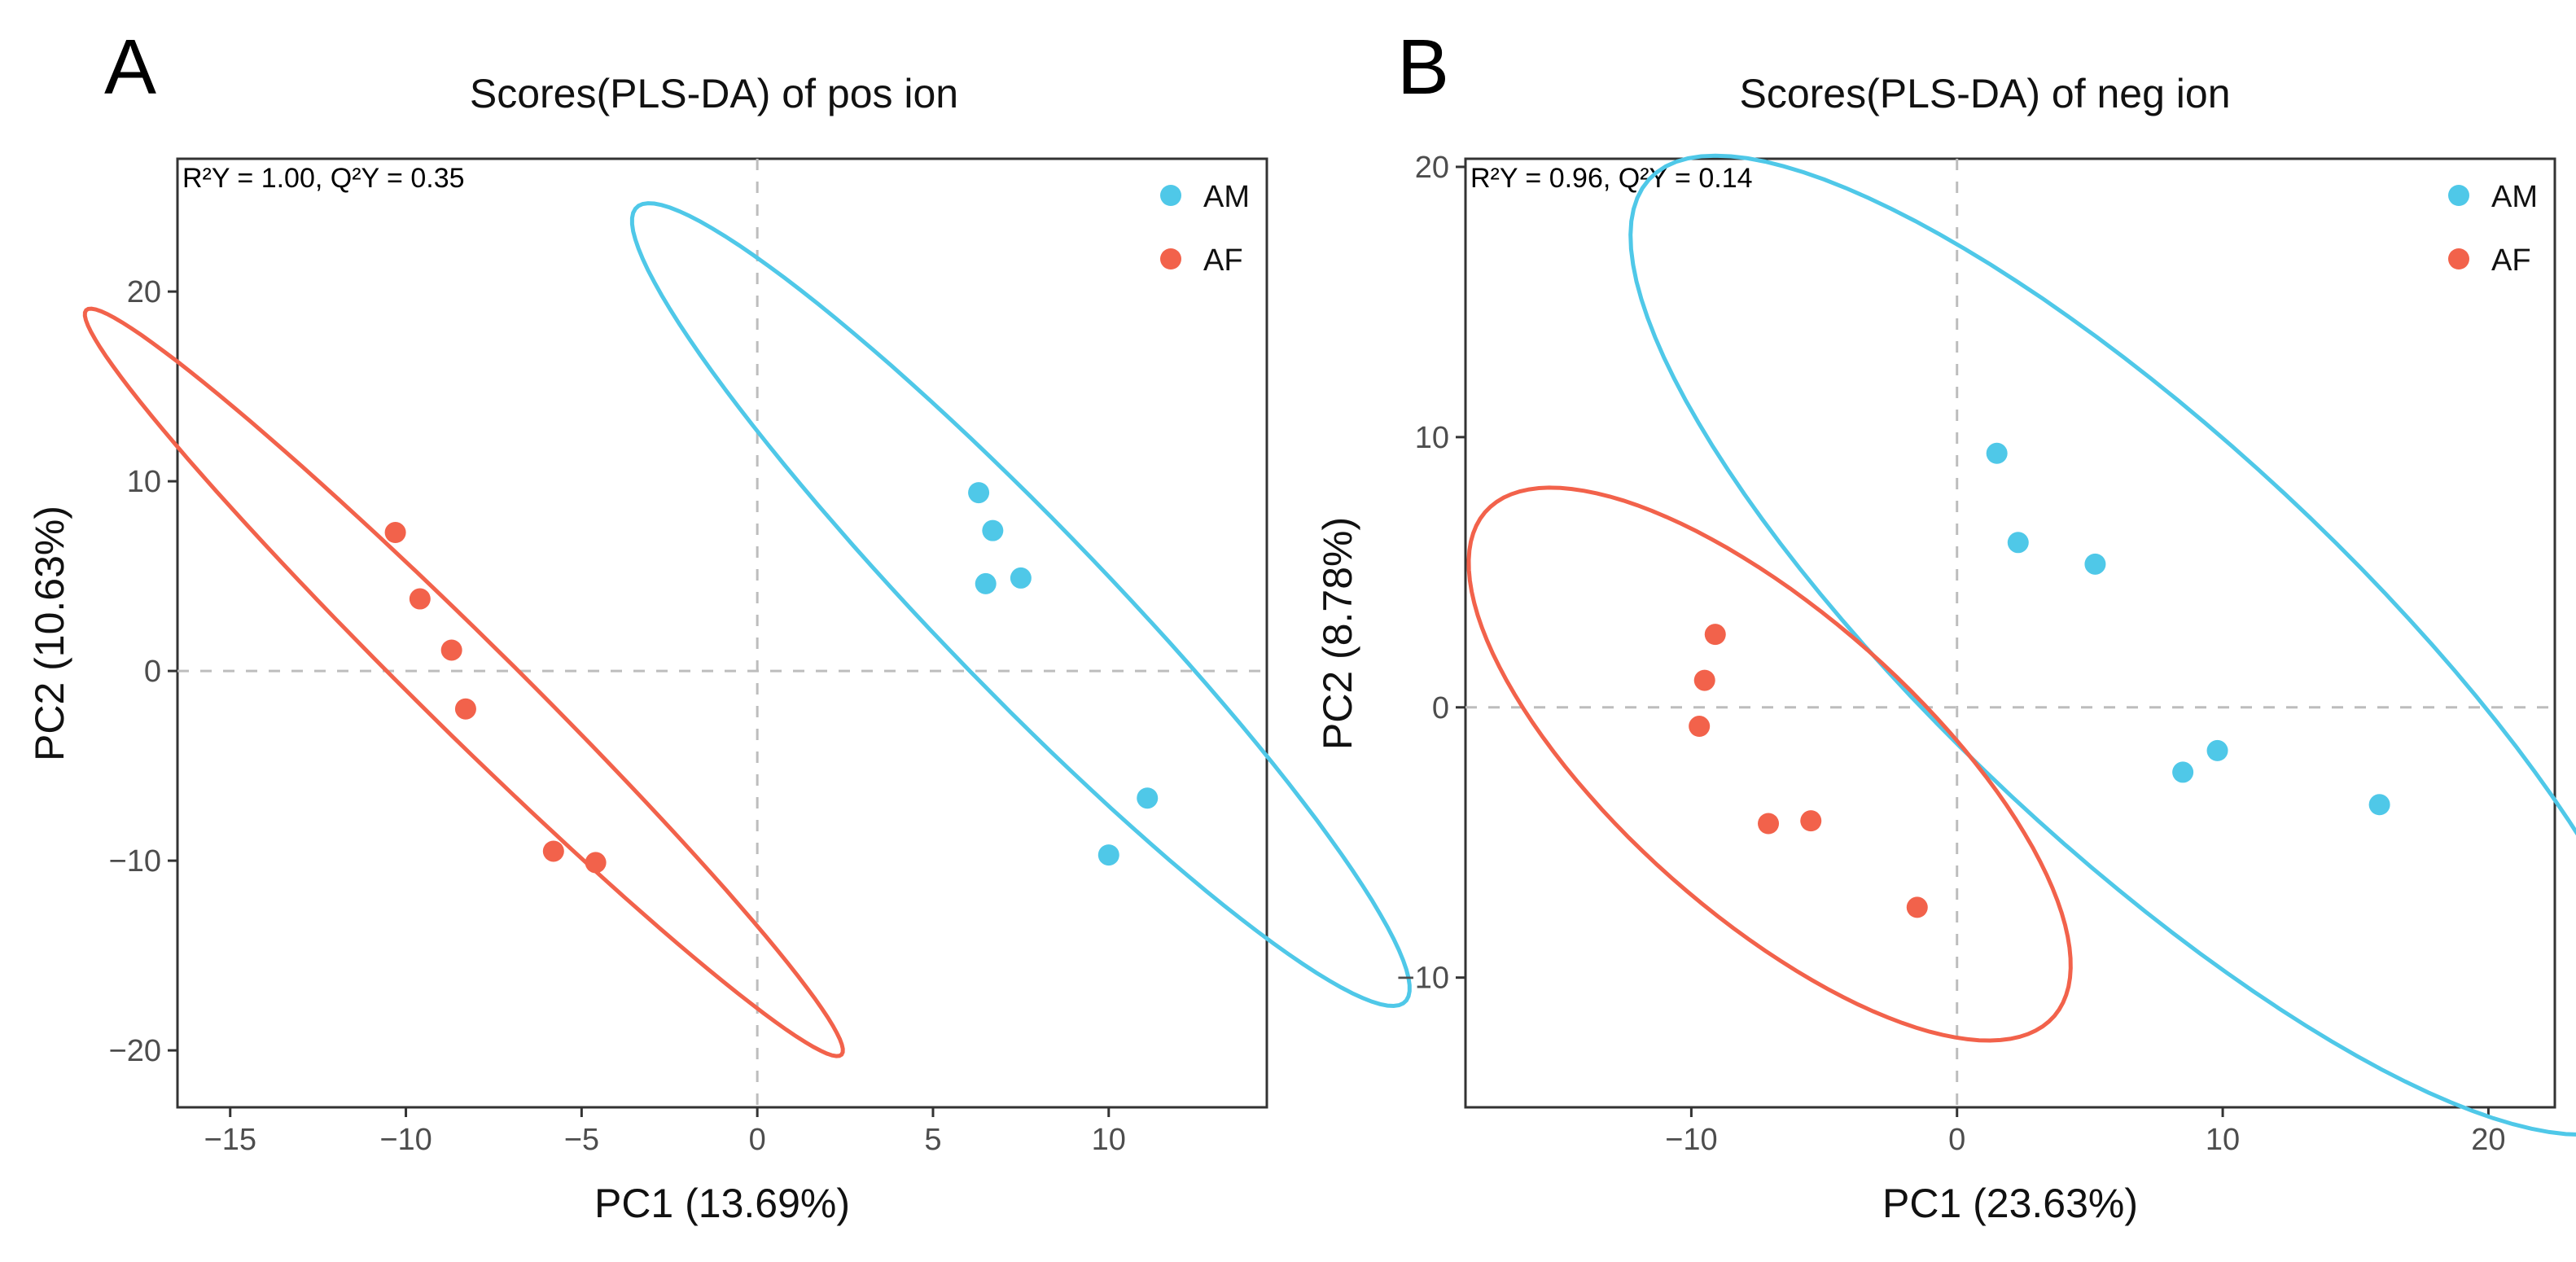 This screenshot has width=2576, height=1262. I want to click on legend-a: AM AF, so click(1205, 229).